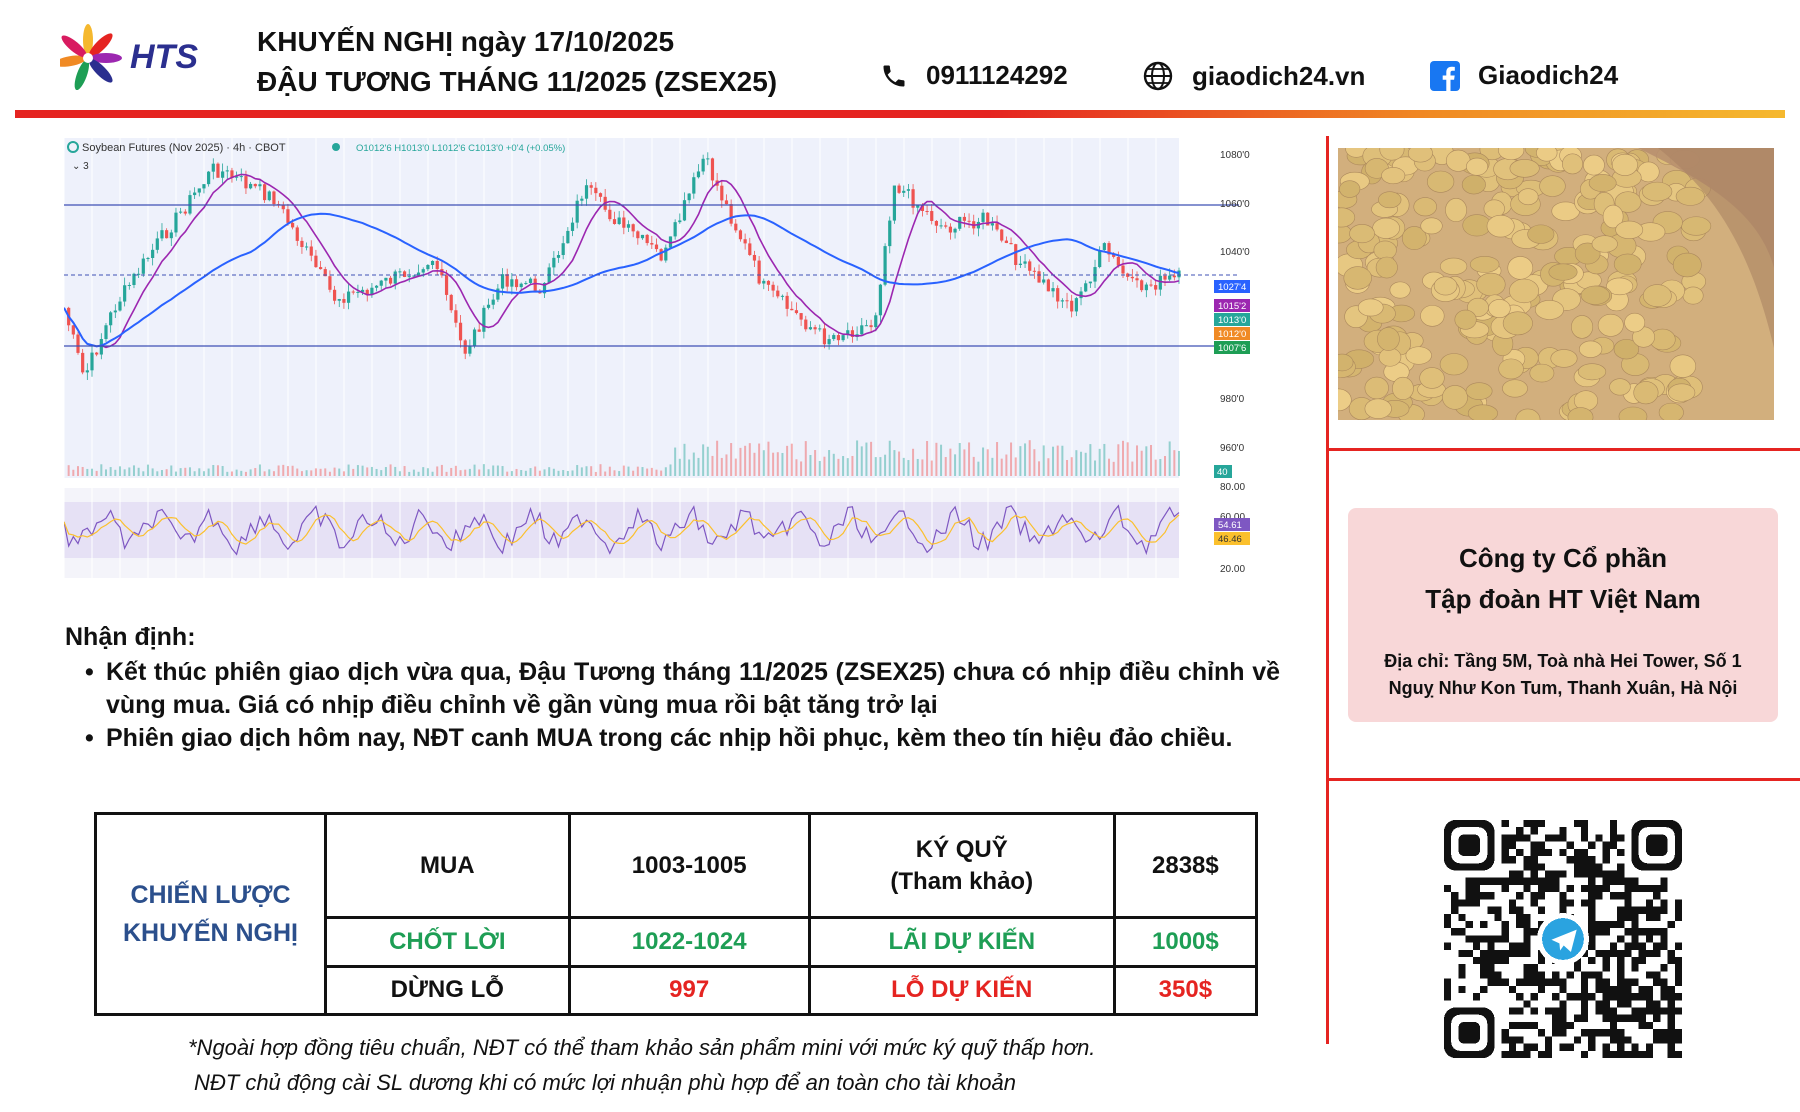  Describe the element at coordinates (73, 147) in the screenshot. I see `symbol-icon` at that location.